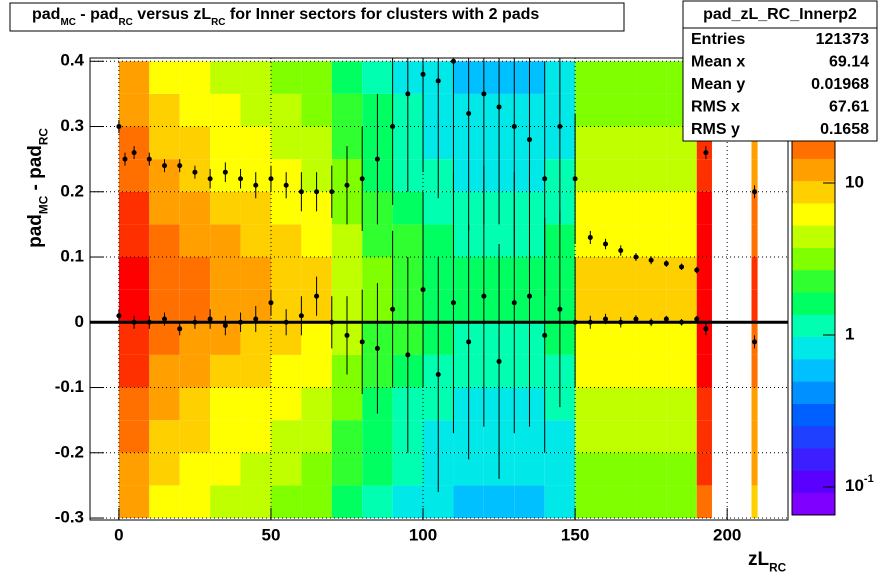 Image resolution: width=878 pixels, height=578 pixels. What do you see at coordinates (718, 84) in the screenshot?
I see `stats-key: Mean y` at bounding box center [718, 84].